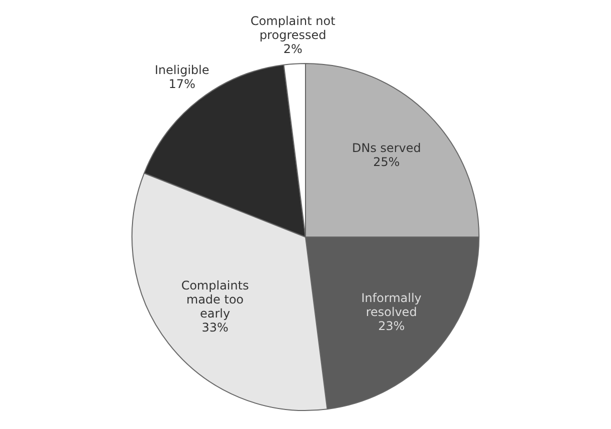  What do you see at coordinates (292, 49) in the screenshot?
I see `data-label: 2%` at bounding box center [292, 49].